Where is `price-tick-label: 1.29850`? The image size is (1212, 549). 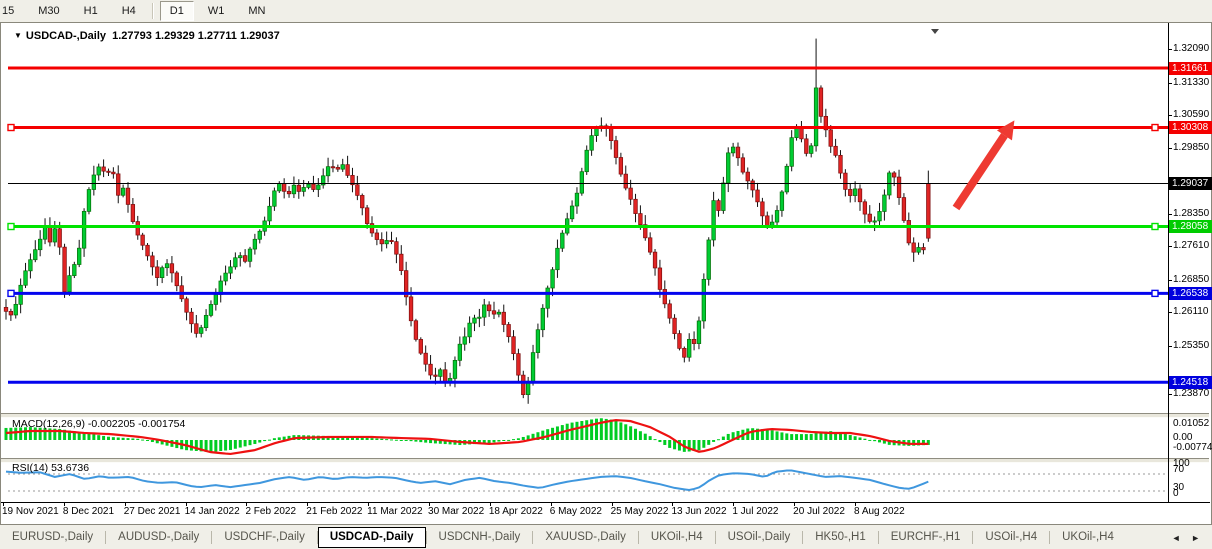
price-tick-label: 1.29850 is located at coordinates (1191, 147).